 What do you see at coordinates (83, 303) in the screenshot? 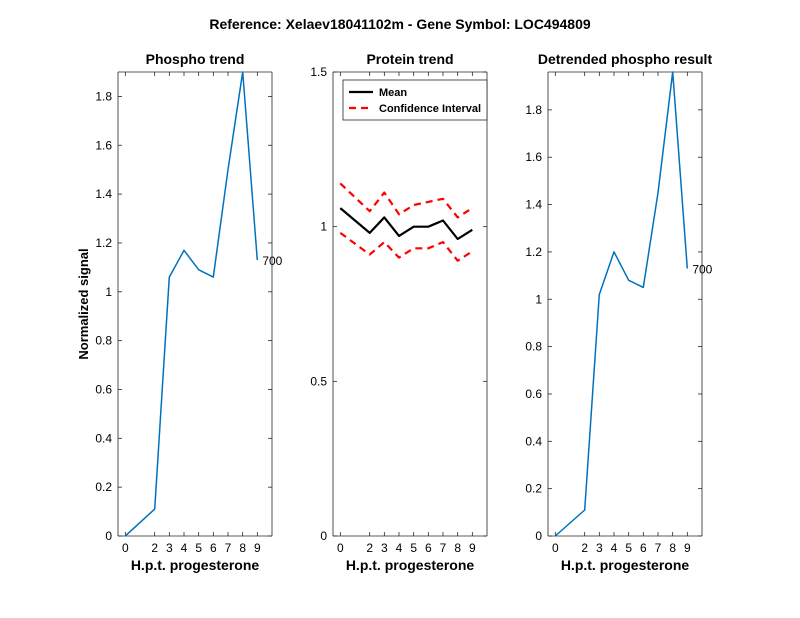
I see `y-axis-label: Normalized signal` at bounding box center [83, 303].